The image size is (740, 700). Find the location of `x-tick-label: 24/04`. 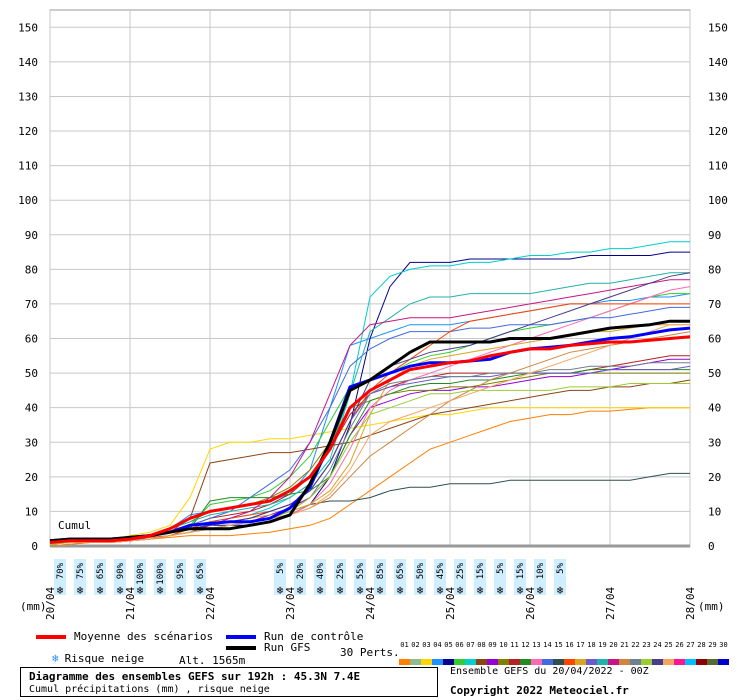

x-tick-label: 24/04 is located at coordinates (370, 603).